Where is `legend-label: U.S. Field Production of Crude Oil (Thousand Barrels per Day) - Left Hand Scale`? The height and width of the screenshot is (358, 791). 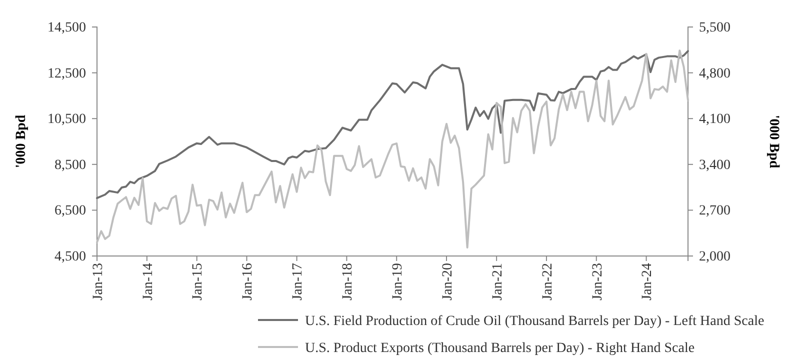
legend-label: U.S. Field Production of Crude Oil (Thousand Barrels per Day) - Left Hand Scale is located at coordinates (534, 321).